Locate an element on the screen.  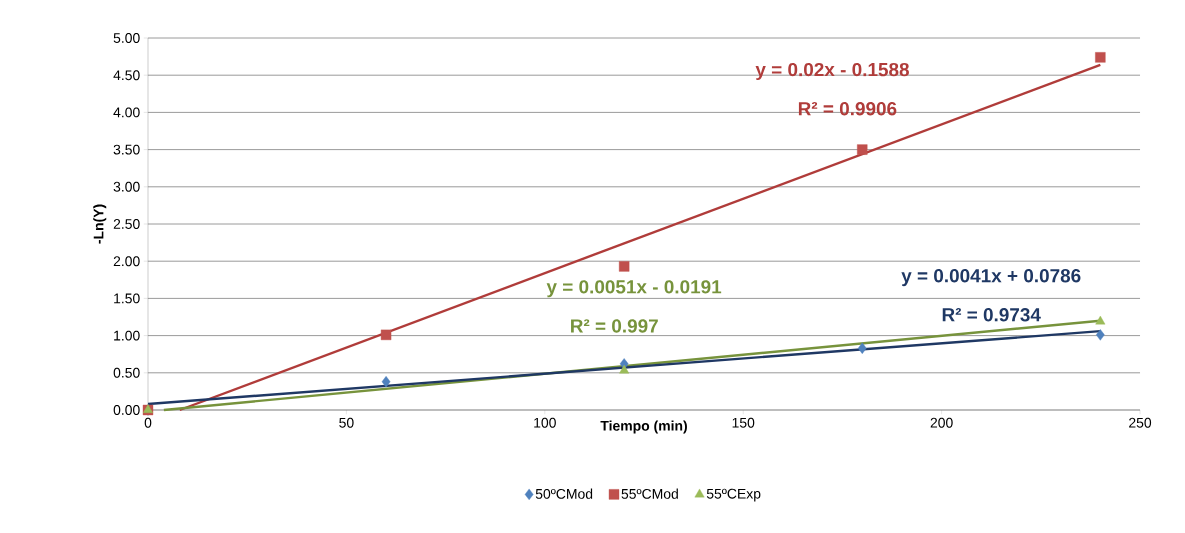
annotation: R² = 0.997 is located at coordinates (614, 326).